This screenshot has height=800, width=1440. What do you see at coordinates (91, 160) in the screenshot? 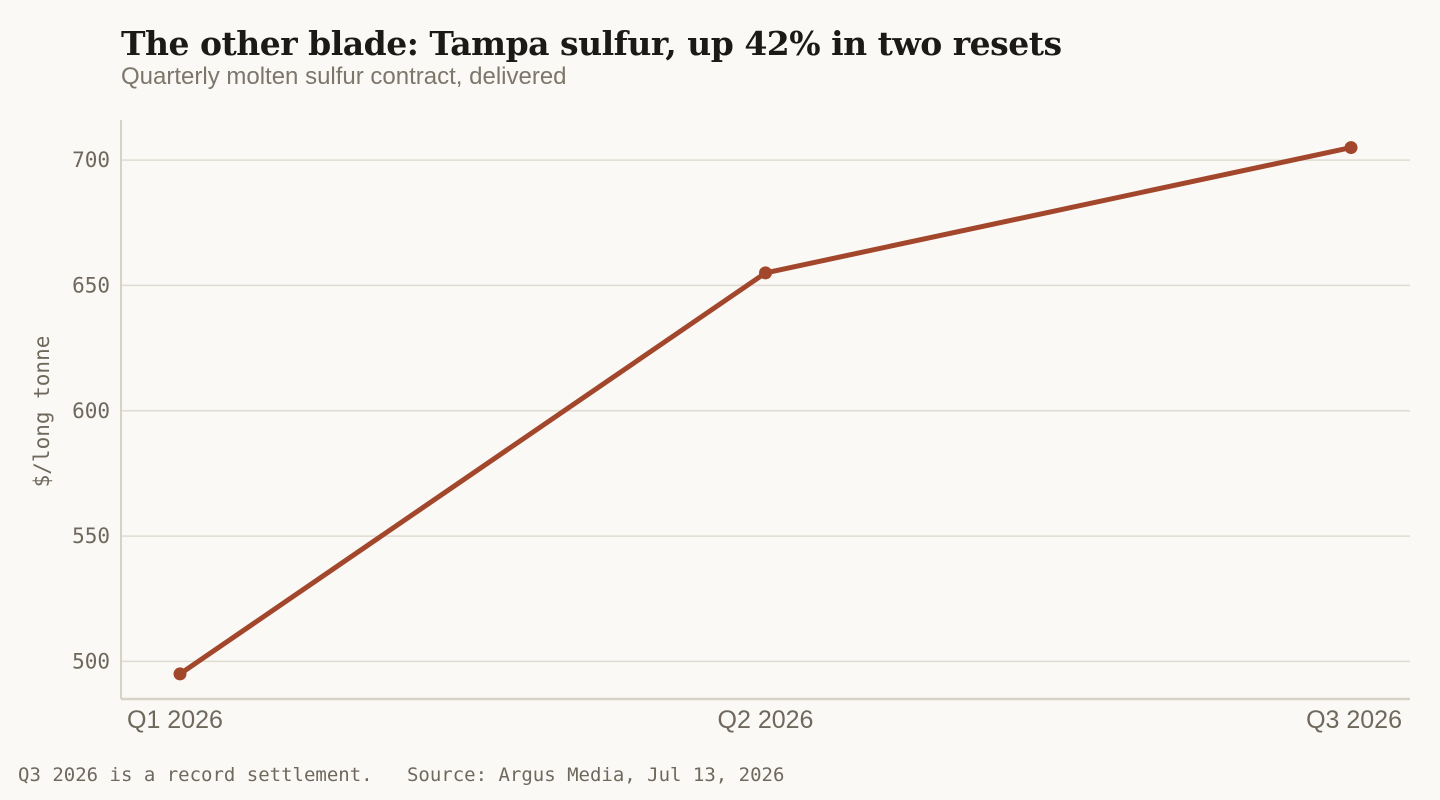
I see `y-tick-label-700: 700` at bounding box center [91, 160].